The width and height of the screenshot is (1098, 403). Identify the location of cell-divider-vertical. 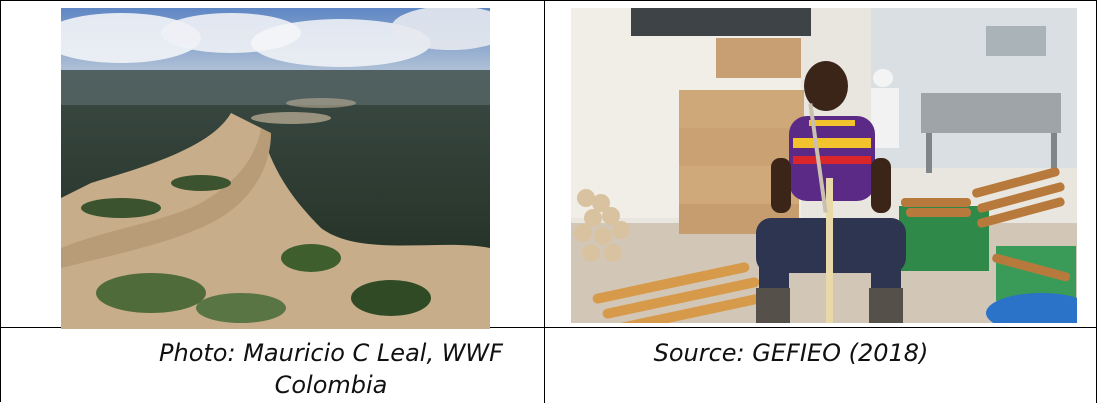
(544, 202).